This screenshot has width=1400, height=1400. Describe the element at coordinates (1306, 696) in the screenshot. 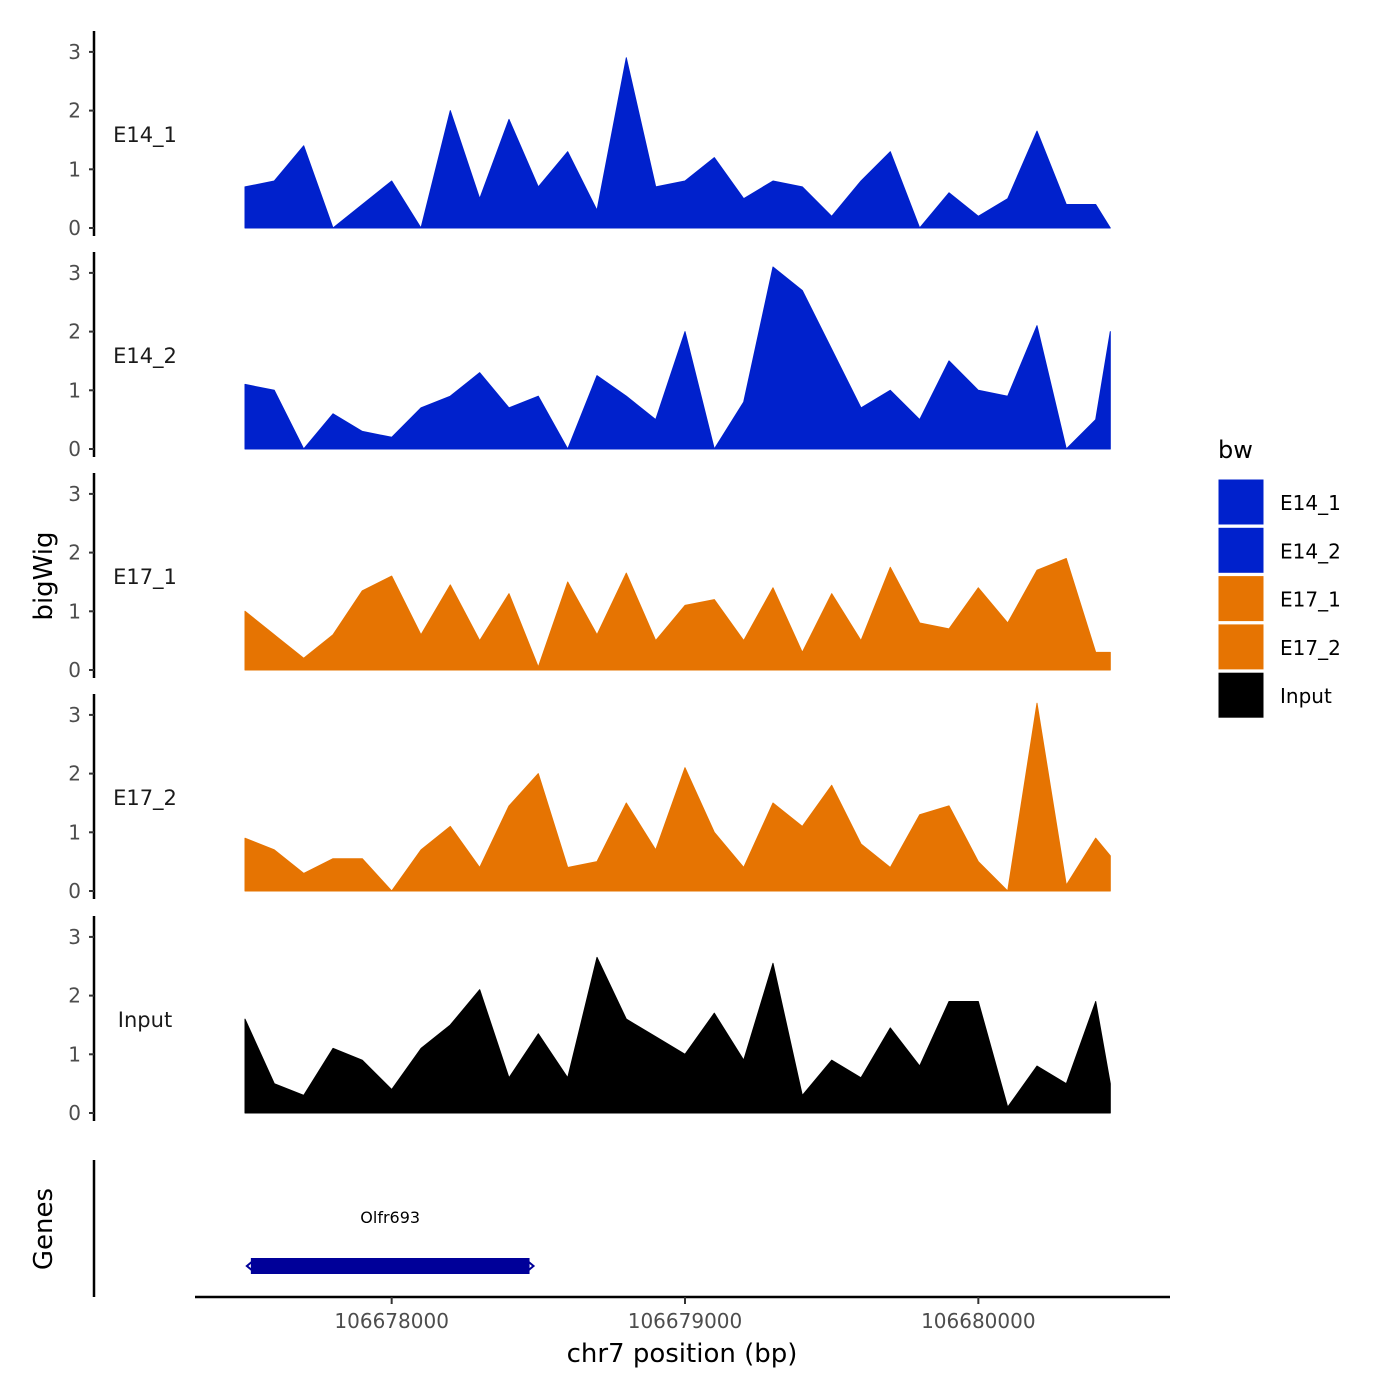

I see `legend-label: Input` at that location.